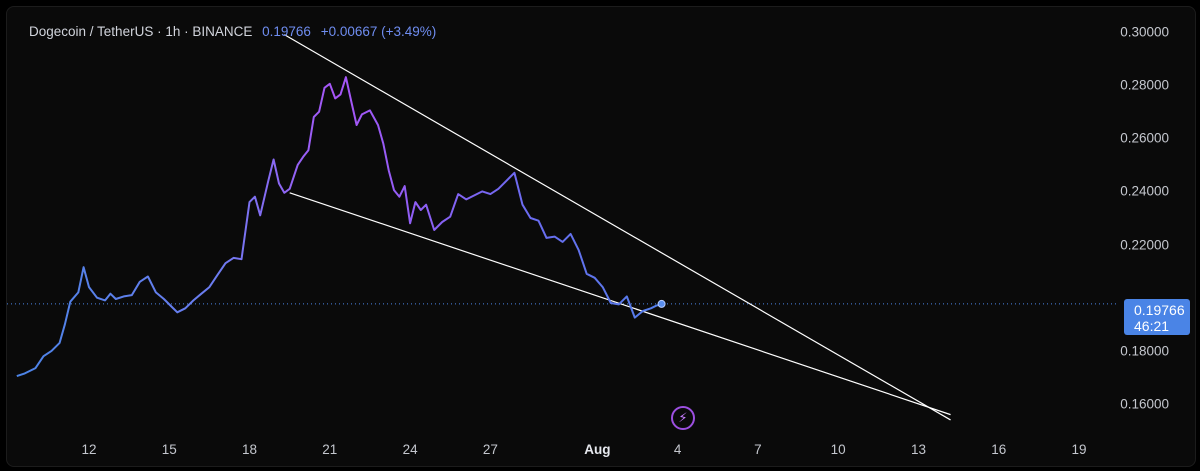 The width and height of the screenshot is (1200, 471). Describe the element at coordinates (89, 449) in the screenshot. I see `x-tick-label: 12` at that location.